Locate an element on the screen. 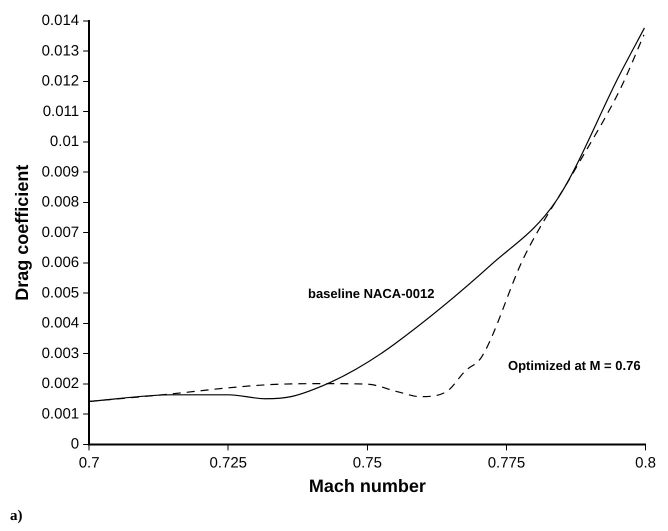 The image size is (668, 531). y-tick-label: 0.011 is located at coordinates (61, 111).